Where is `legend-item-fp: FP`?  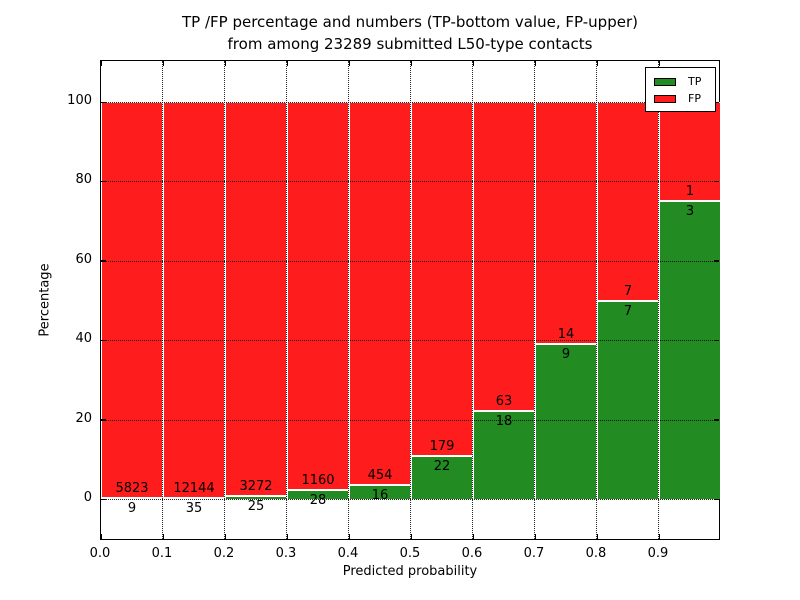 legend-item-fp: FP is located at coordinates (684, 98).